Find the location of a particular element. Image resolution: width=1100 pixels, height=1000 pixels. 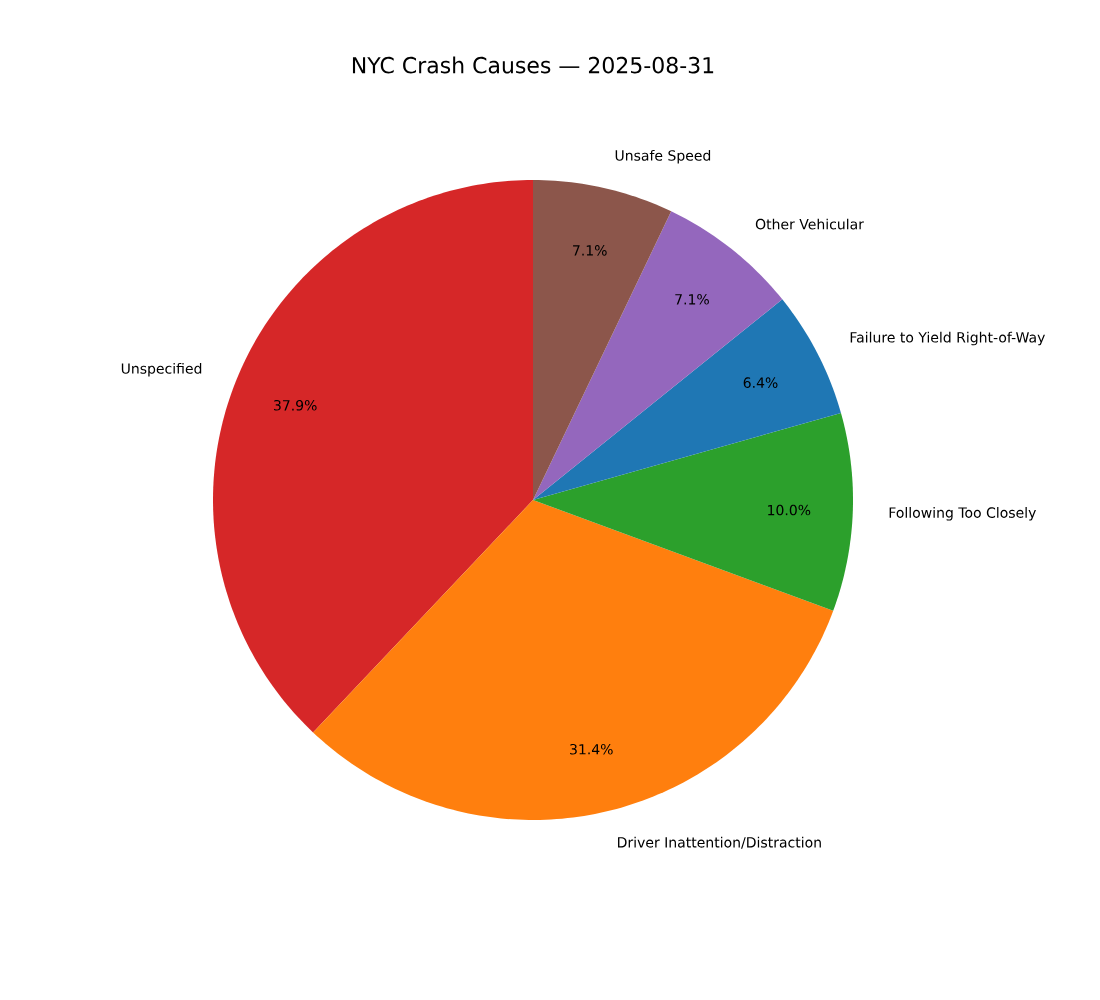

slice-label: Unspecified is located at coordinates (161, 369).